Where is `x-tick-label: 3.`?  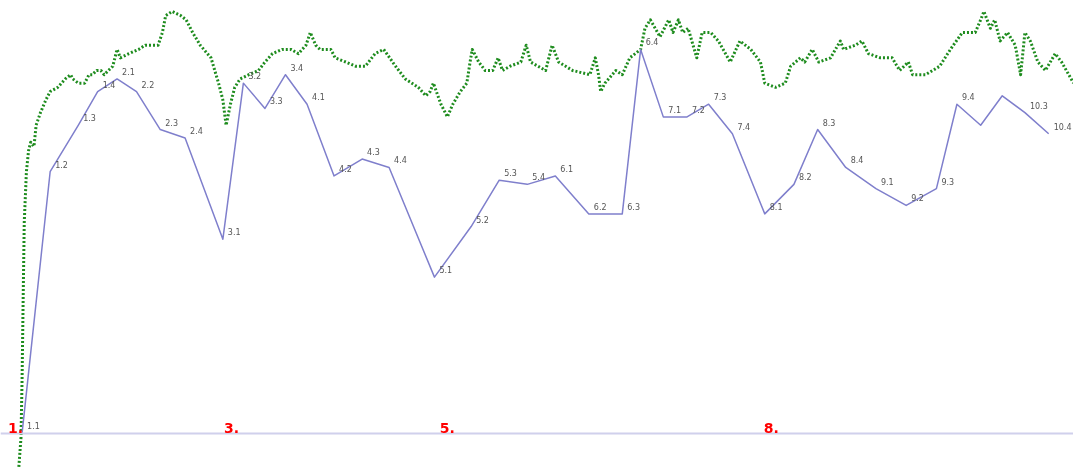
x-tick-label: 3. is located at coordinates (231, 428).